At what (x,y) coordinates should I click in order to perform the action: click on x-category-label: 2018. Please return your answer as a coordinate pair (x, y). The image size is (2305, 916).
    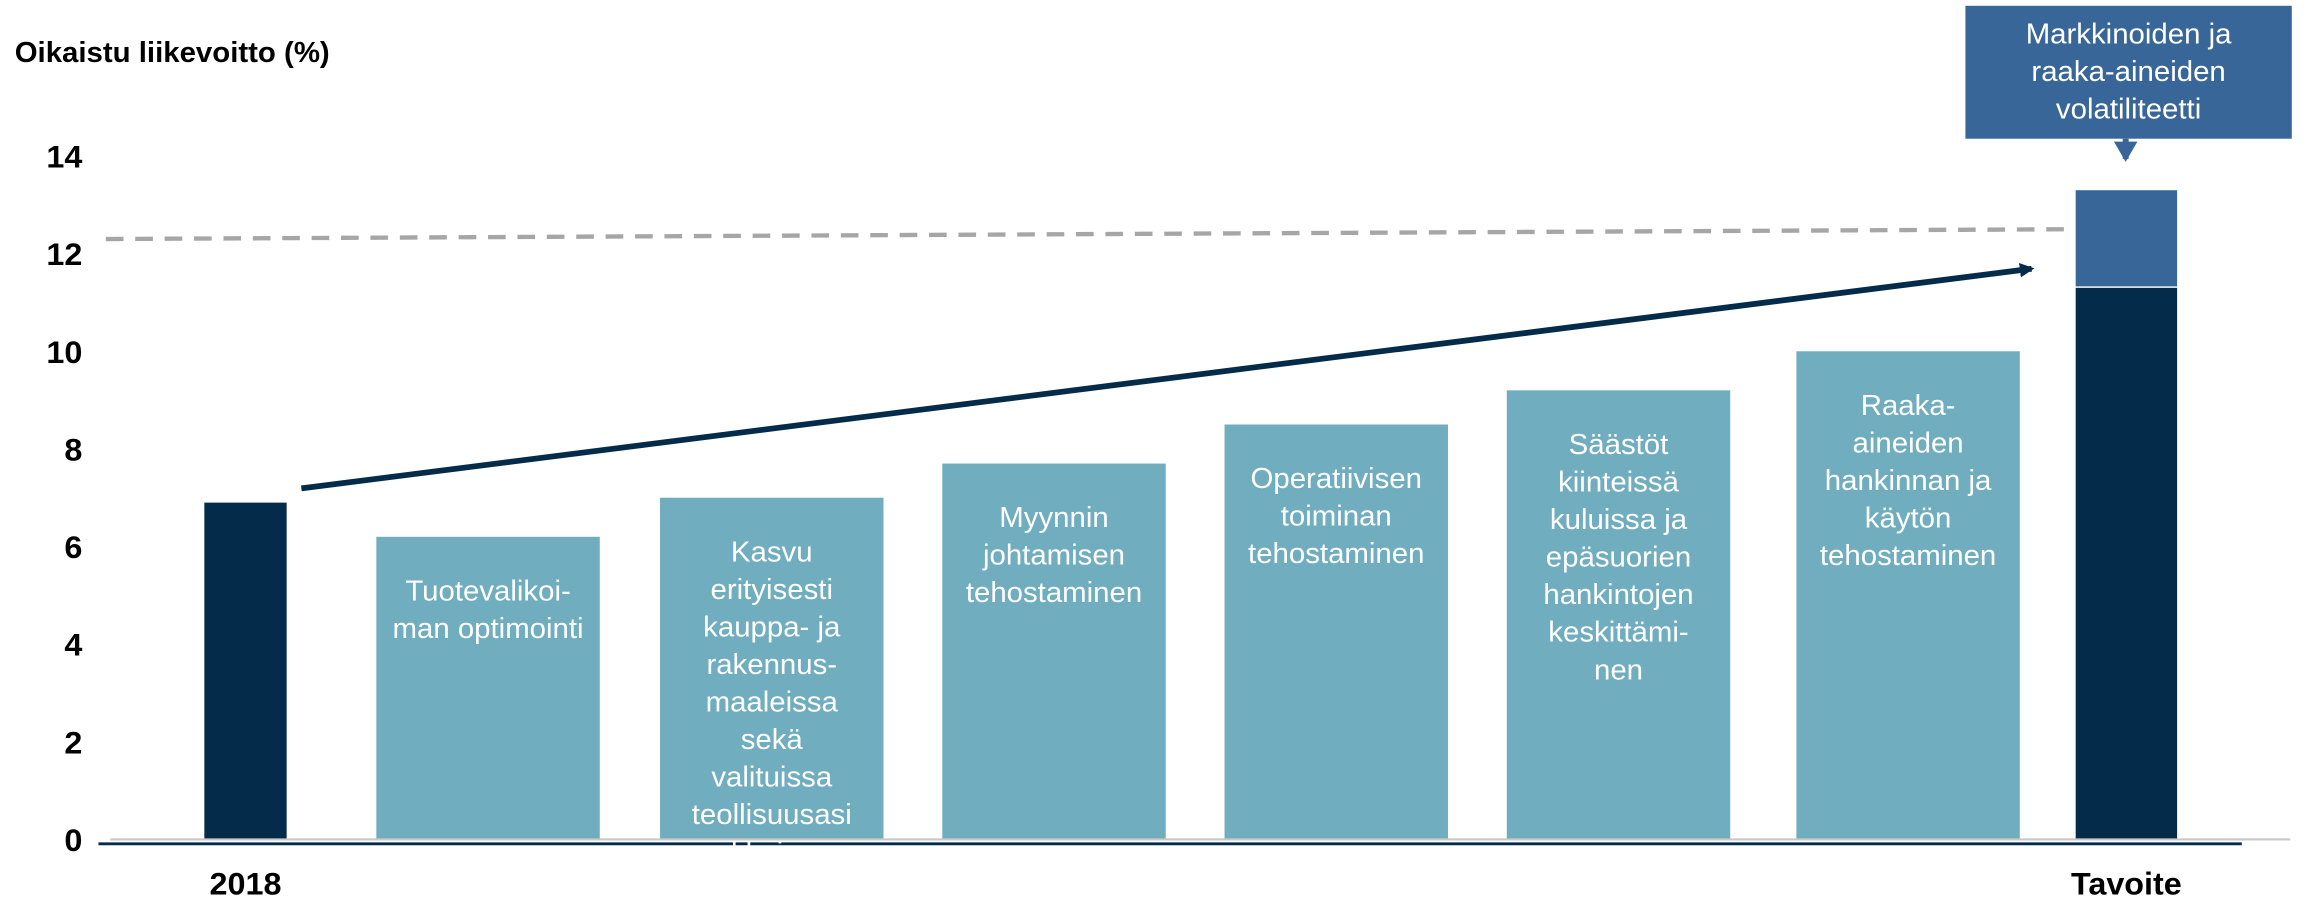
    Looking at the image, I should click on (246, 884).